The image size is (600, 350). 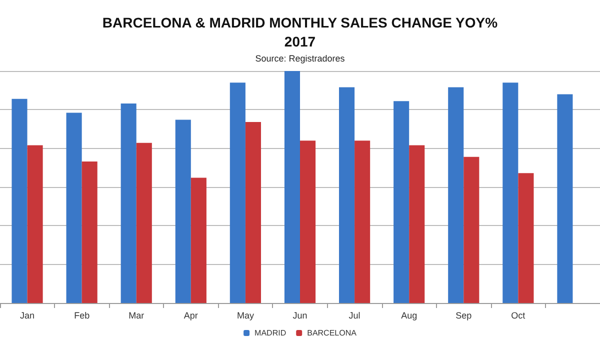 What do you see at coordinates (300, 315) in the screenshot?
I see `x-tick-label: Jun` at bounding box center [300, 315].